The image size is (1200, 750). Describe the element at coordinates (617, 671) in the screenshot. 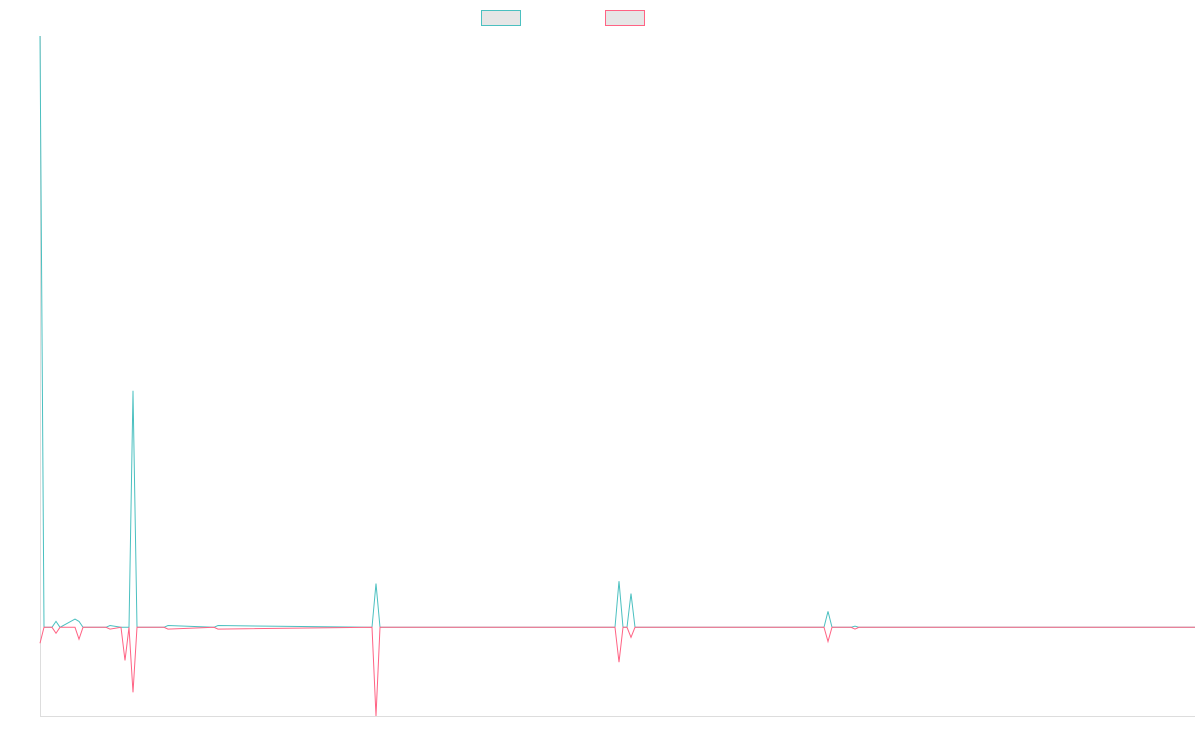

I see `series-line` at that location.